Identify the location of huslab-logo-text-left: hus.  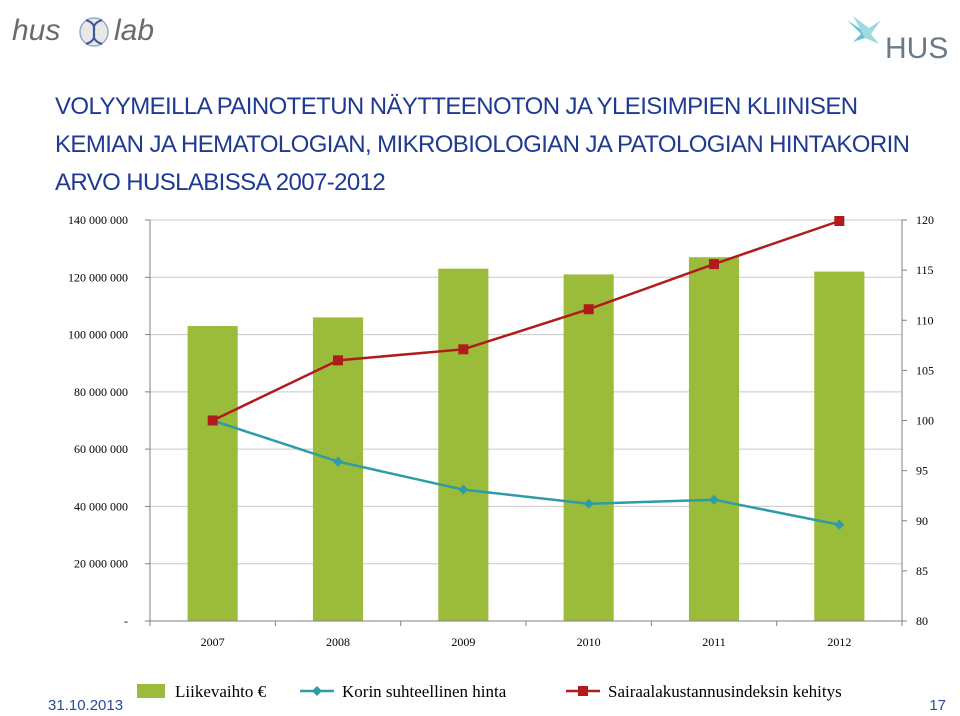
(36, 30).